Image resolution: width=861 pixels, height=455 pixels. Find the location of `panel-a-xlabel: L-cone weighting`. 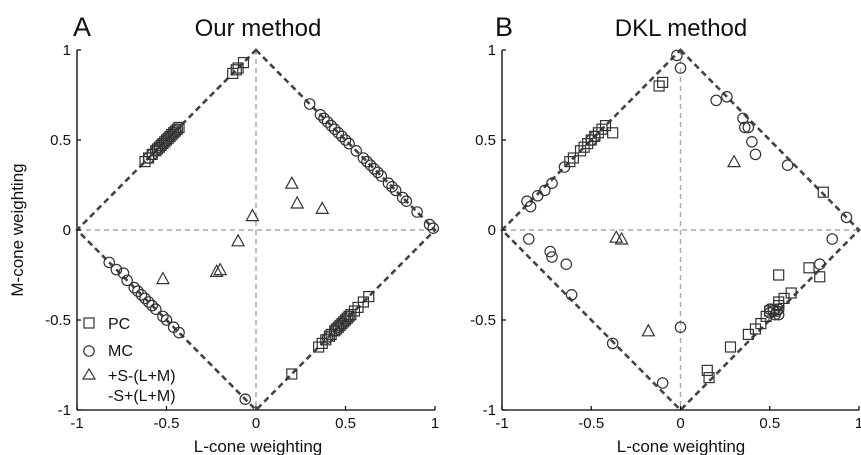

panel-a-xlabel: L-cone weighting is located at coordinates (258, 446).